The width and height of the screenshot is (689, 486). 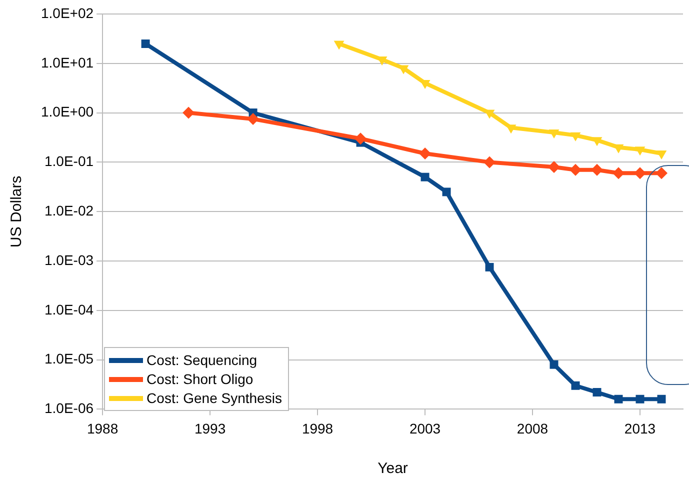 What do you see at coordinates (532, 428) in the screenshot?
I see `x-tick-label: 2008` at bounding box center [532, 428].